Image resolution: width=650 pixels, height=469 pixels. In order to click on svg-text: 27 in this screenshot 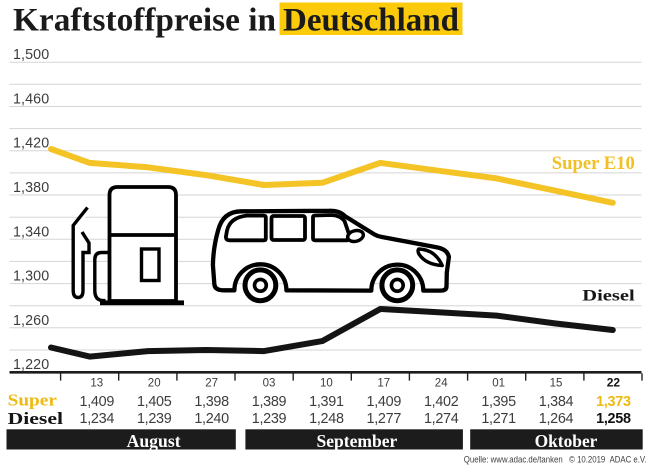, I will do `click(211, 384)`.